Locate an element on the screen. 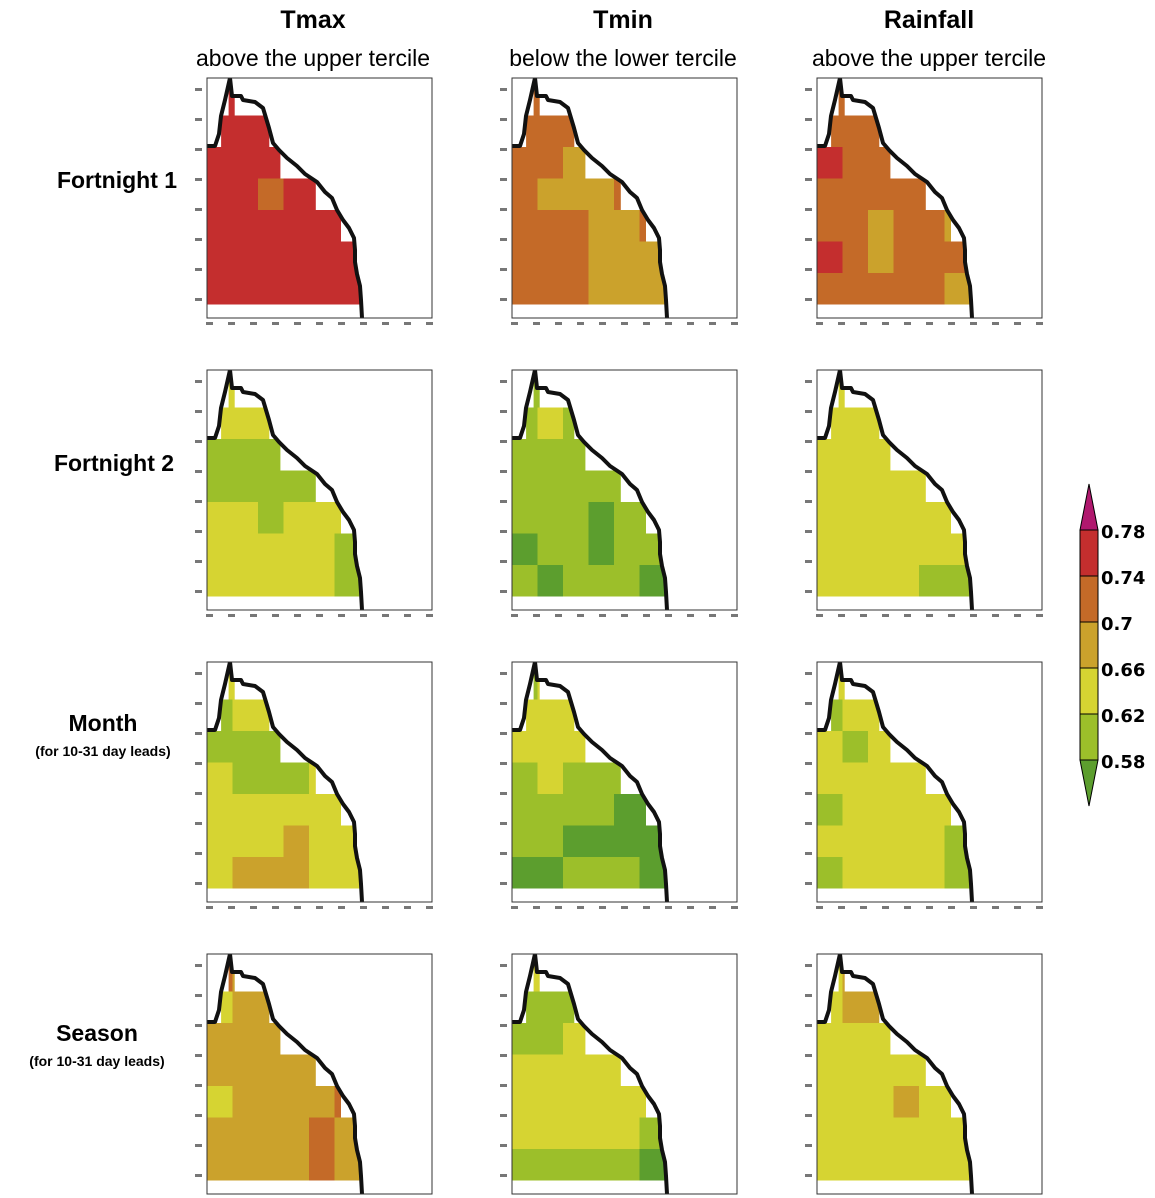 Image resolution: width=1155 pixels, height=1198 pixels. colorbar-label-1: 0.74 is located at coordinates (1123, 578).